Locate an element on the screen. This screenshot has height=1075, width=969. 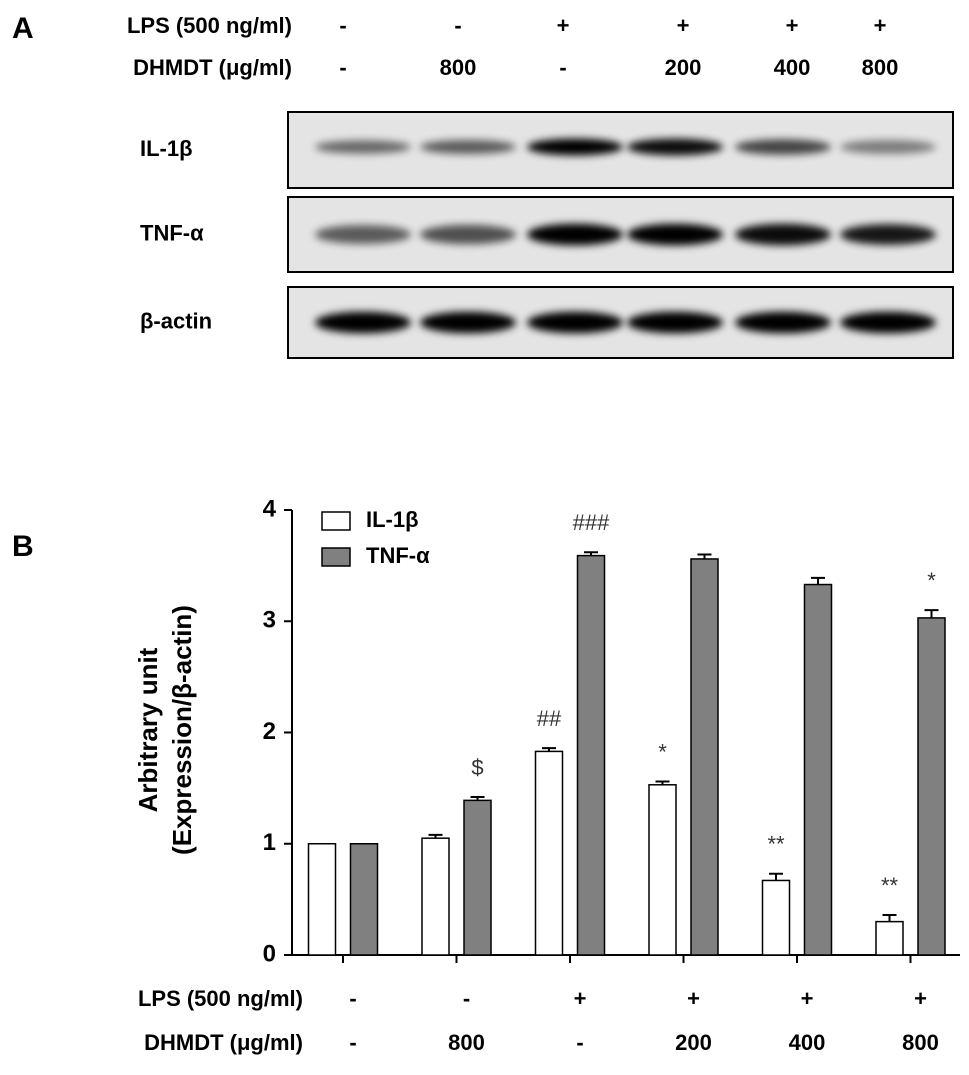
y-tick-label: 3 is located at coordinates (269, 620).